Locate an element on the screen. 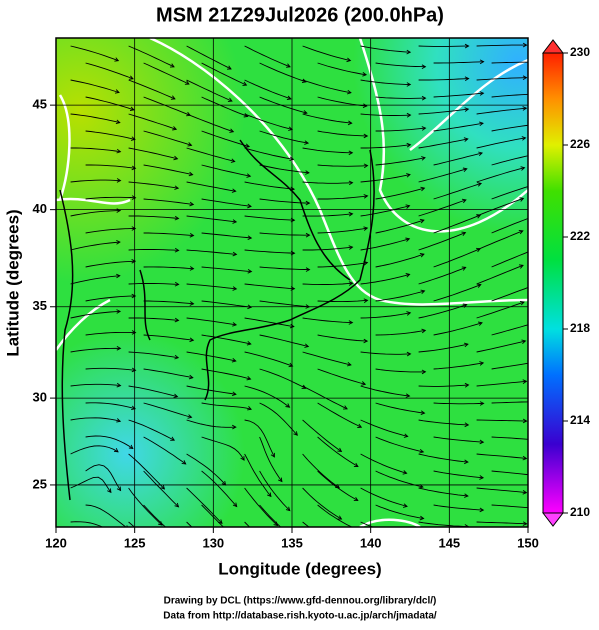 The height and width of the screenshot is (630, 599). x-tick-label: 130 is located at coordinates (213, 542).